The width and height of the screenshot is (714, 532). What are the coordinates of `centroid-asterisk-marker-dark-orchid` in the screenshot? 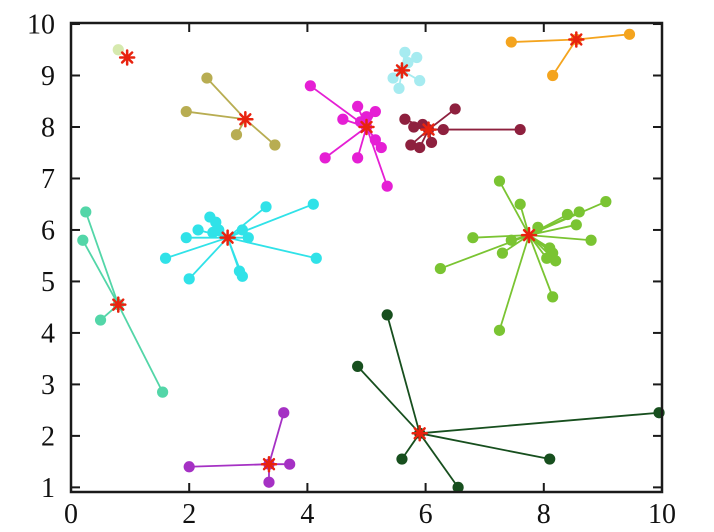 It's located at (269, 464).